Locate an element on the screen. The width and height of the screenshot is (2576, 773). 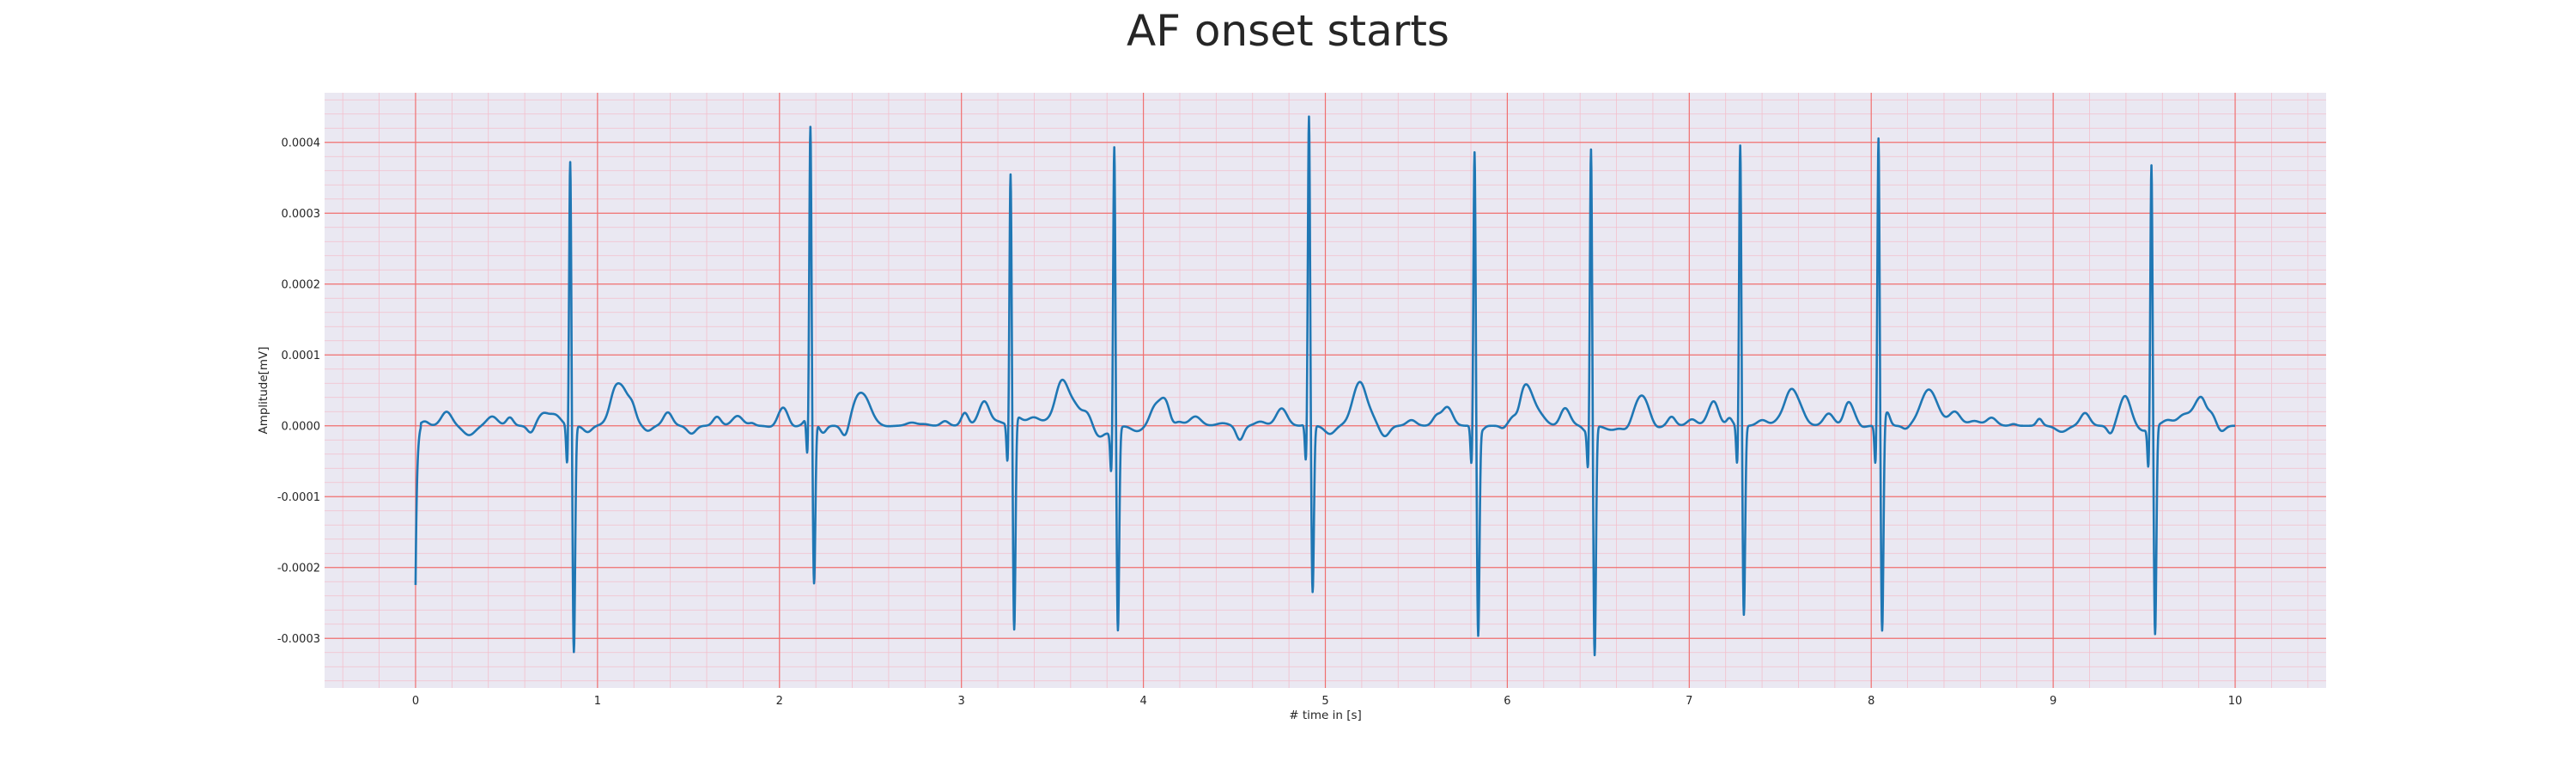
y-tick-label: 0.0003 is located at coordinates (301, 214).